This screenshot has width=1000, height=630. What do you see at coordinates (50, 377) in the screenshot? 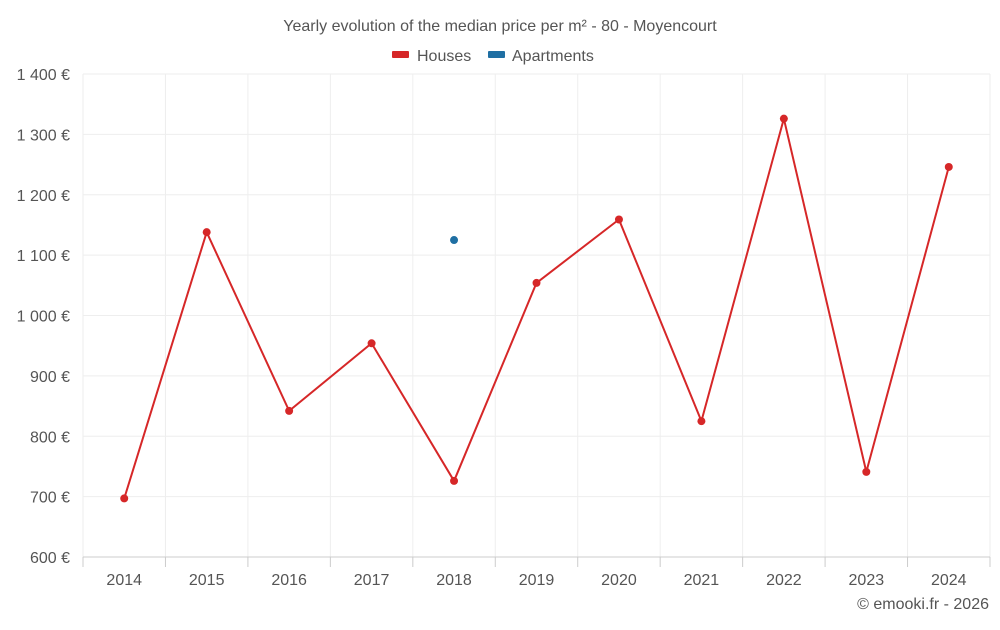
I see `y-tick-label: 900 €` at bounding box center [50, 377].